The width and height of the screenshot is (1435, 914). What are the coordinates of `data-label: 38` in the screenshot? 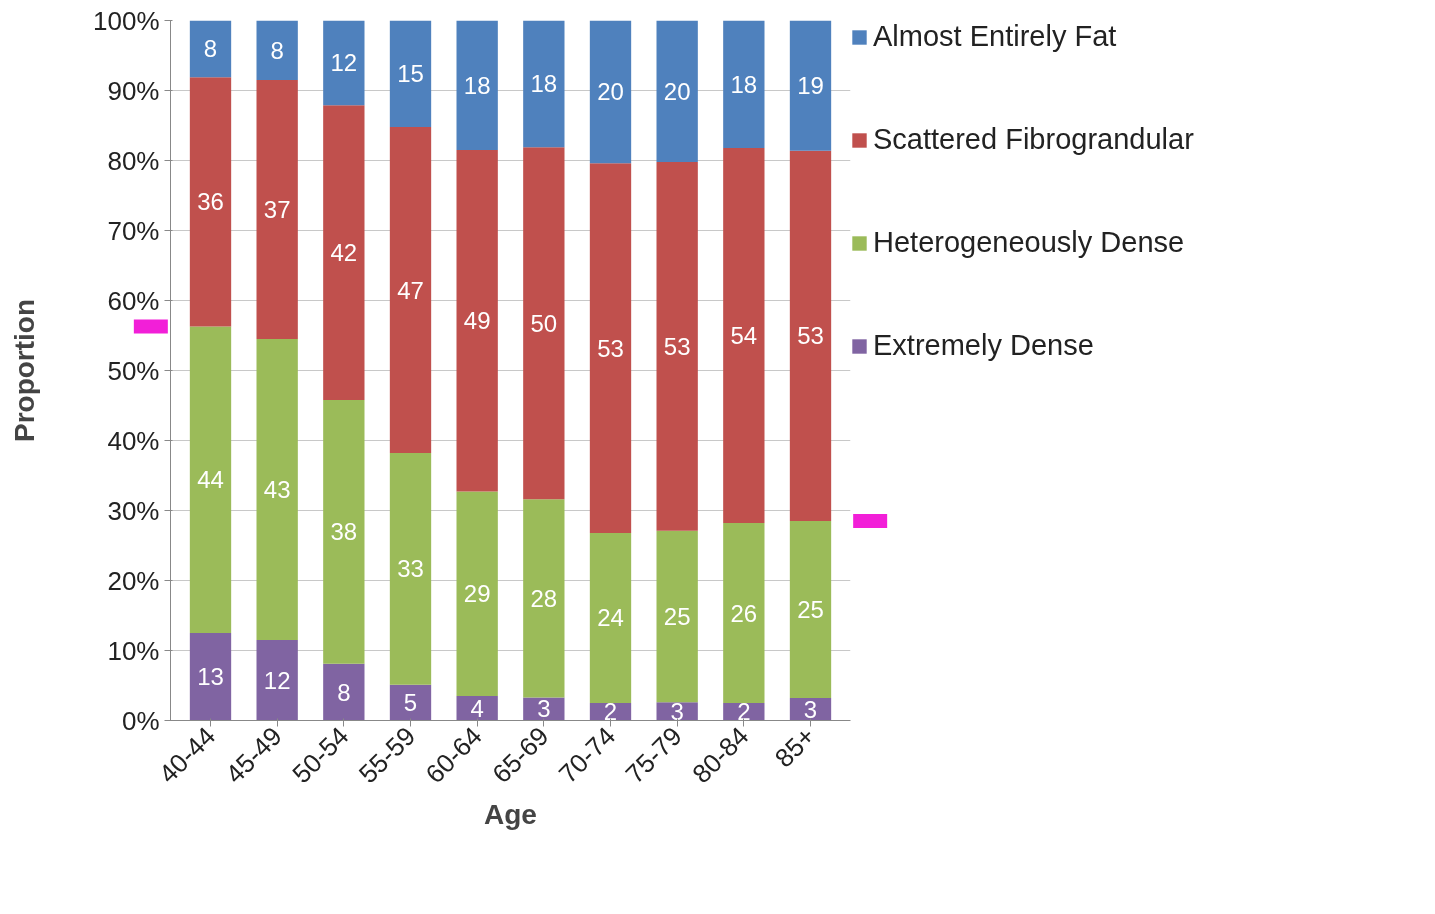 It's located at (344, 532).